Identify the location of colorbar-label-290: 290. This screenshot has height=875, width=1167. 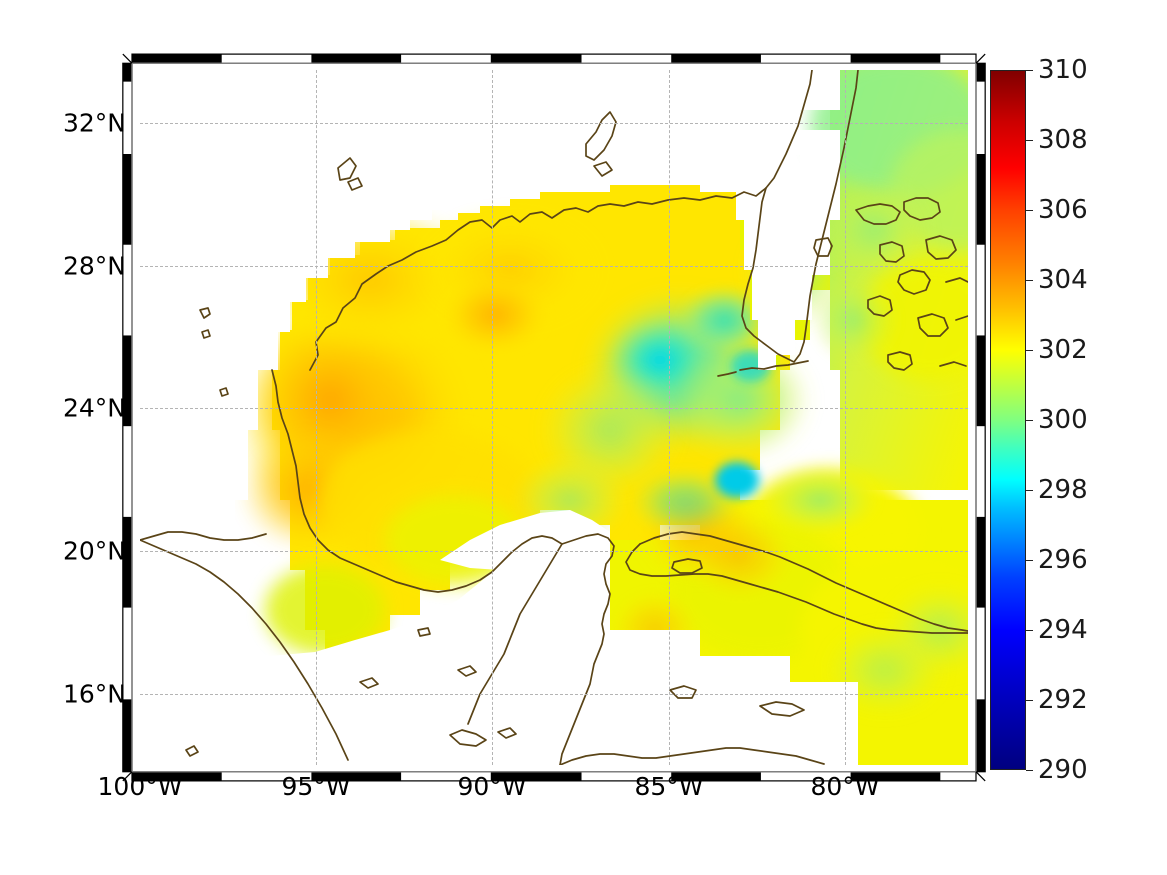
(1063, 770).